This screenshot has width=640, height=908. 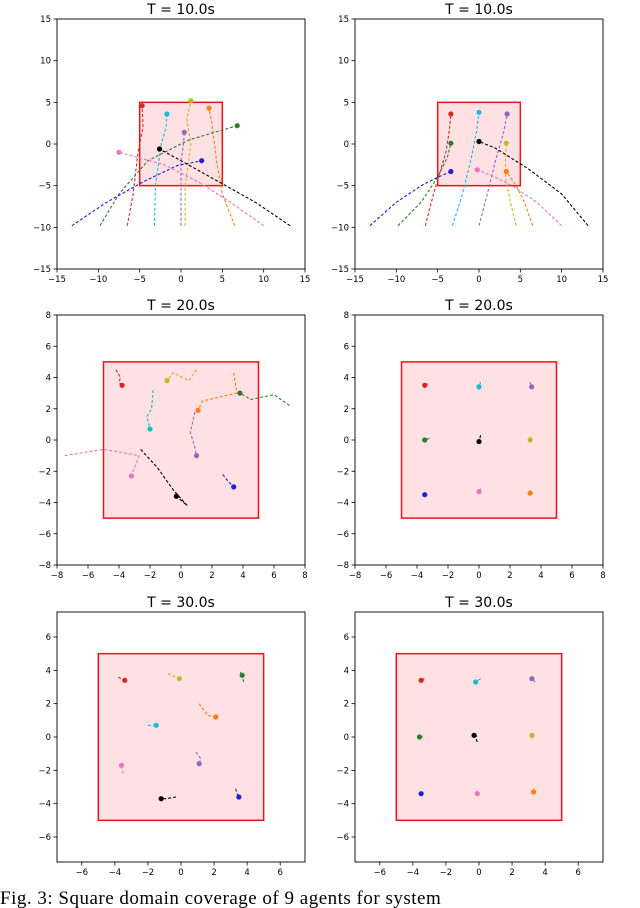 What do you see at coordinates (340, 228) in the screenshot?
I see `y-tick-label: −10` at bounding box center [340, 228].